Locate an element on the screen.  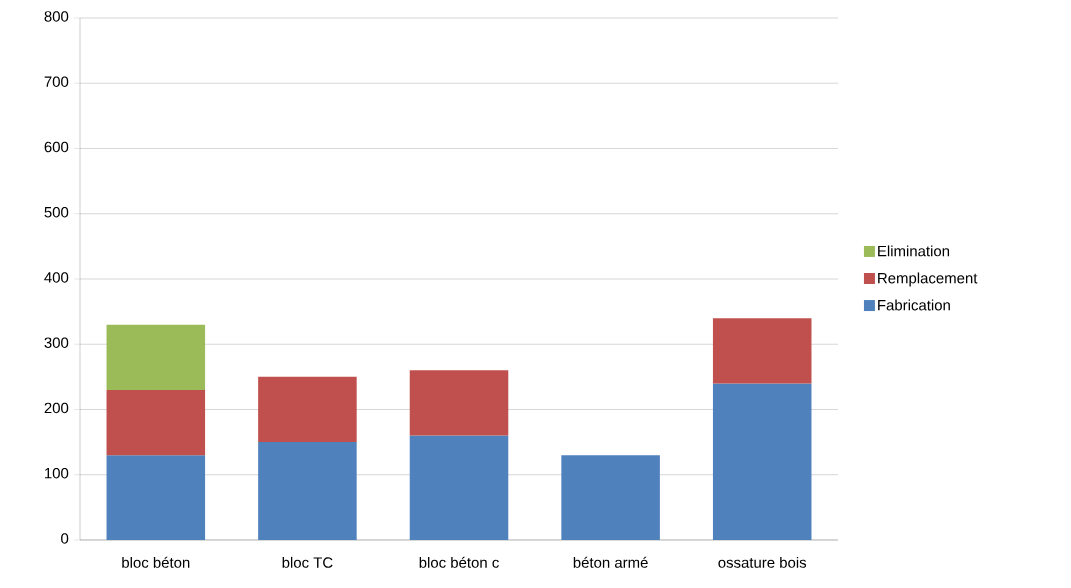
x-tick-label: béton armé is located at coordinates (610, 562).